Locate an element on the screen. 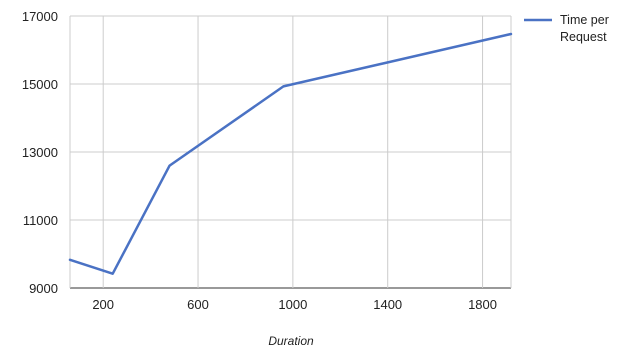 The image size is (631, 349). legend-label-line-2: Request is located at coordinates (583, 37).